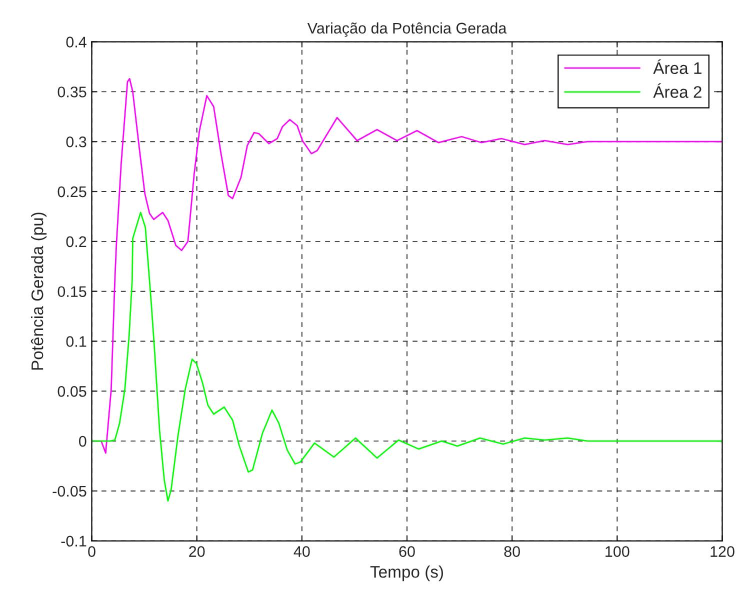 Image resolution: width=740 pixels, height=597 pixels. I want to click on legend-label: Área 2, so click(677, 90).